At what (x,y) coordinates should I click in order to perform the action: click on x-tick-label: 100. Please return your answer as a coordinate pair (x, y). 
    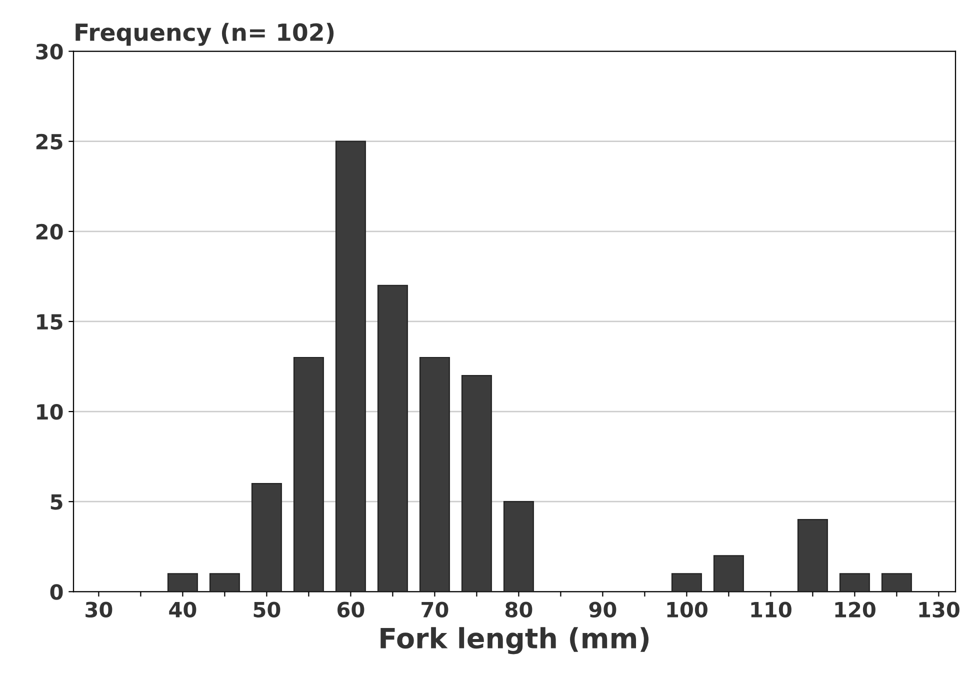
    Looking at the image, I should click on (687, 610).